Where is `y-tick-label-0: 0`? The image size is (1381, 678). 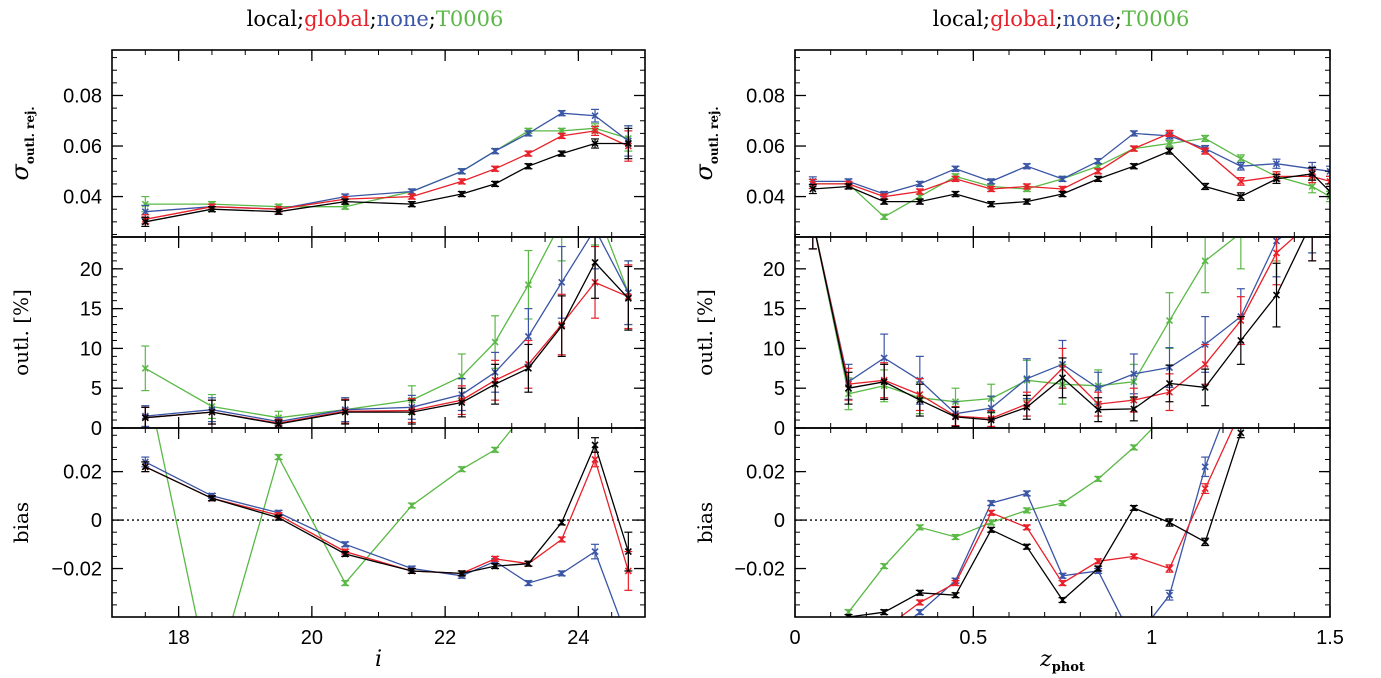 y-tick-label-0: 0 is located at coordinates (779, 429).